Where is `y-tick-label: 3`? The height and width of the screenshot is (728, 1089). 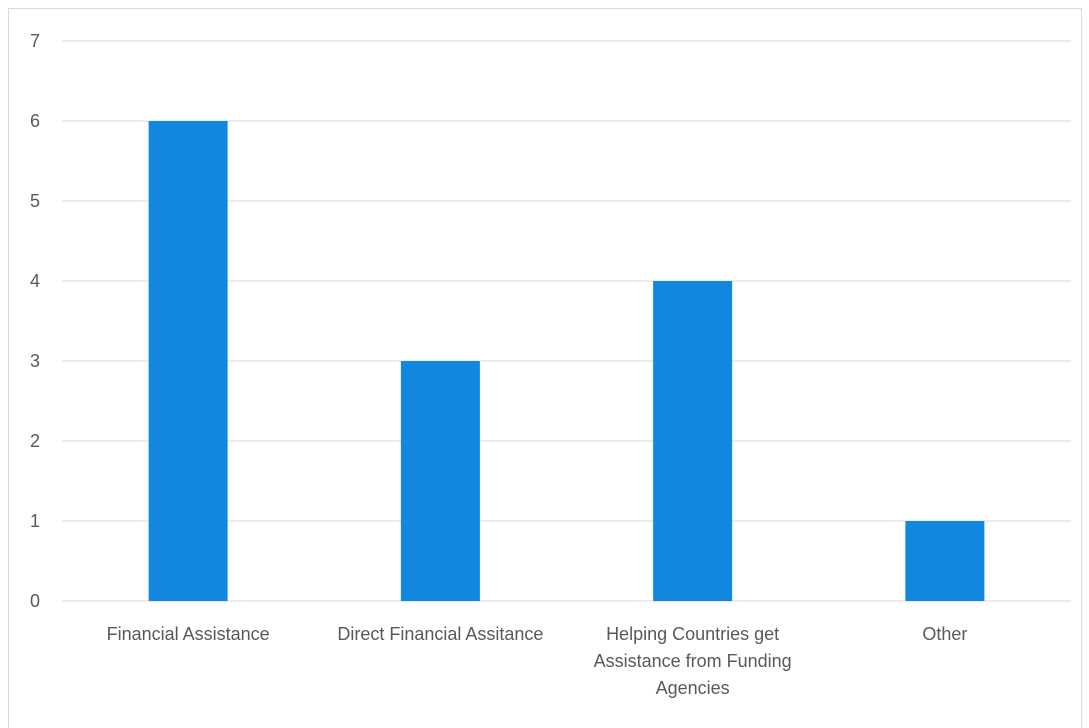
y-tick-label: 3 is located at coordinates (35, 361).